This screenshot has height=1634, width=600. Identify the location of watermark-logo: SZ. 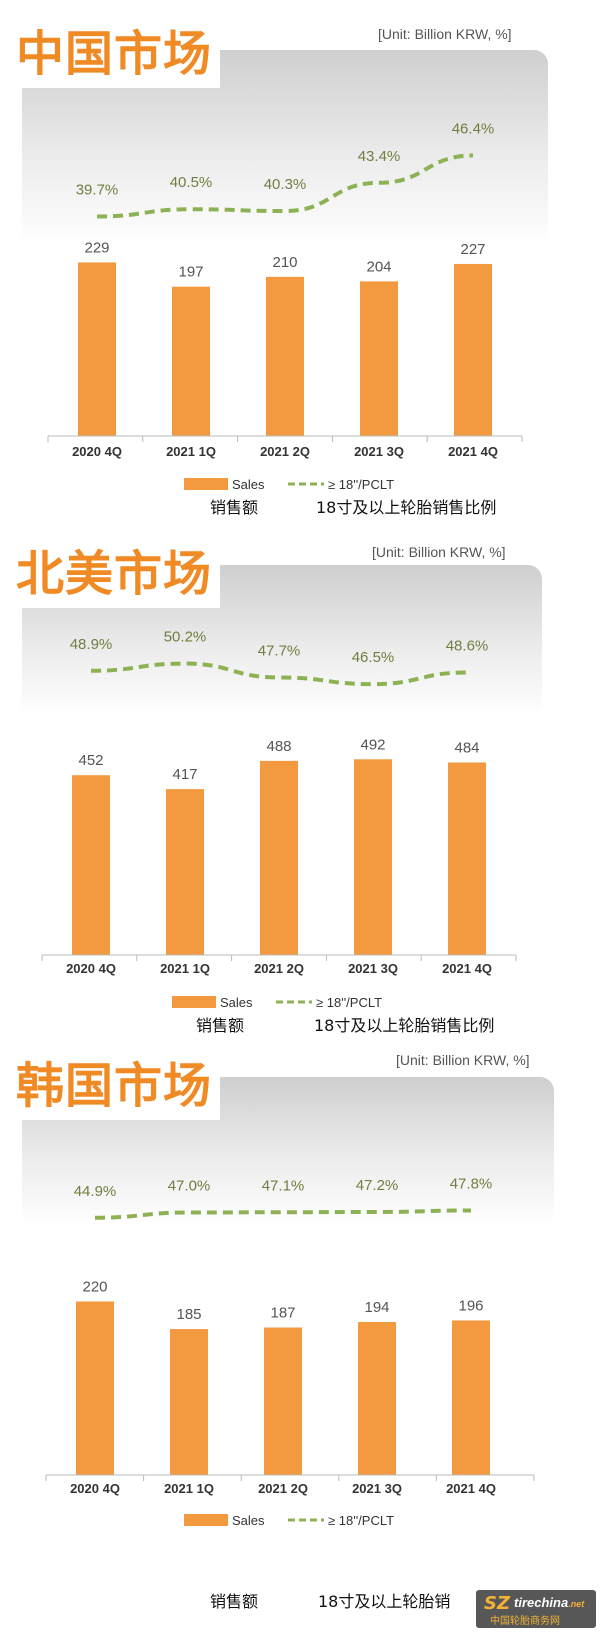
(497, 1603).